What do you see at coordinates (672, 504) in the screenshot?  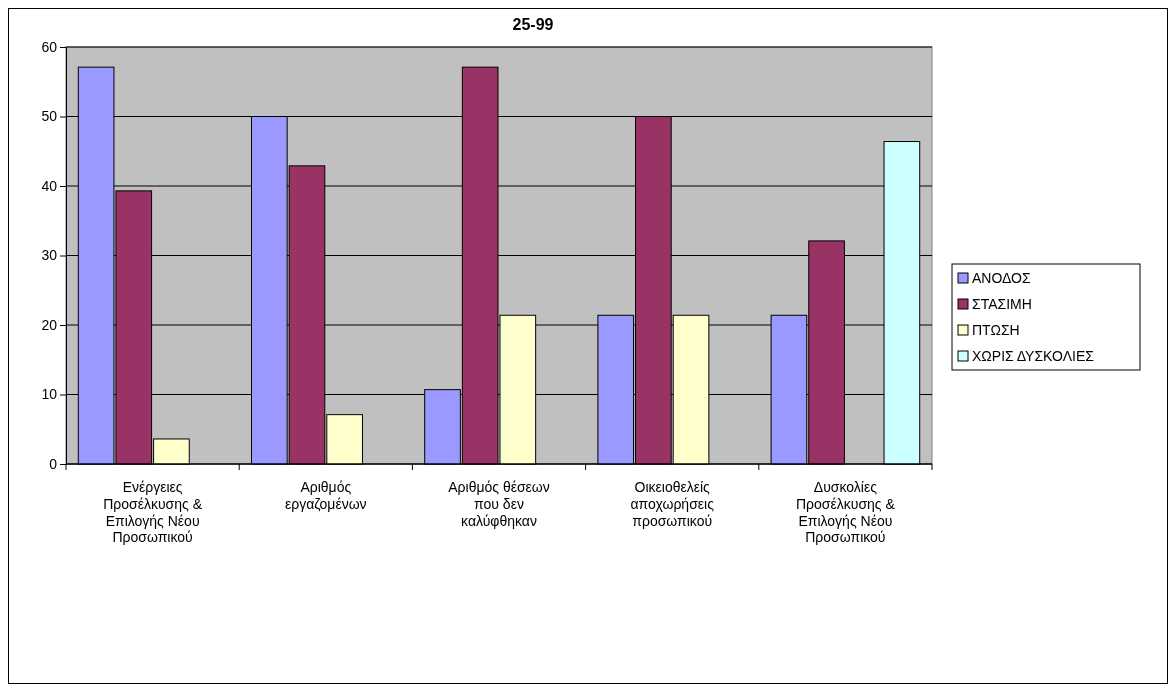 I see `x-tick-label: Οικειοθελείς αποχωρήσεις προσωπικού` at bounding box center [672, 504].